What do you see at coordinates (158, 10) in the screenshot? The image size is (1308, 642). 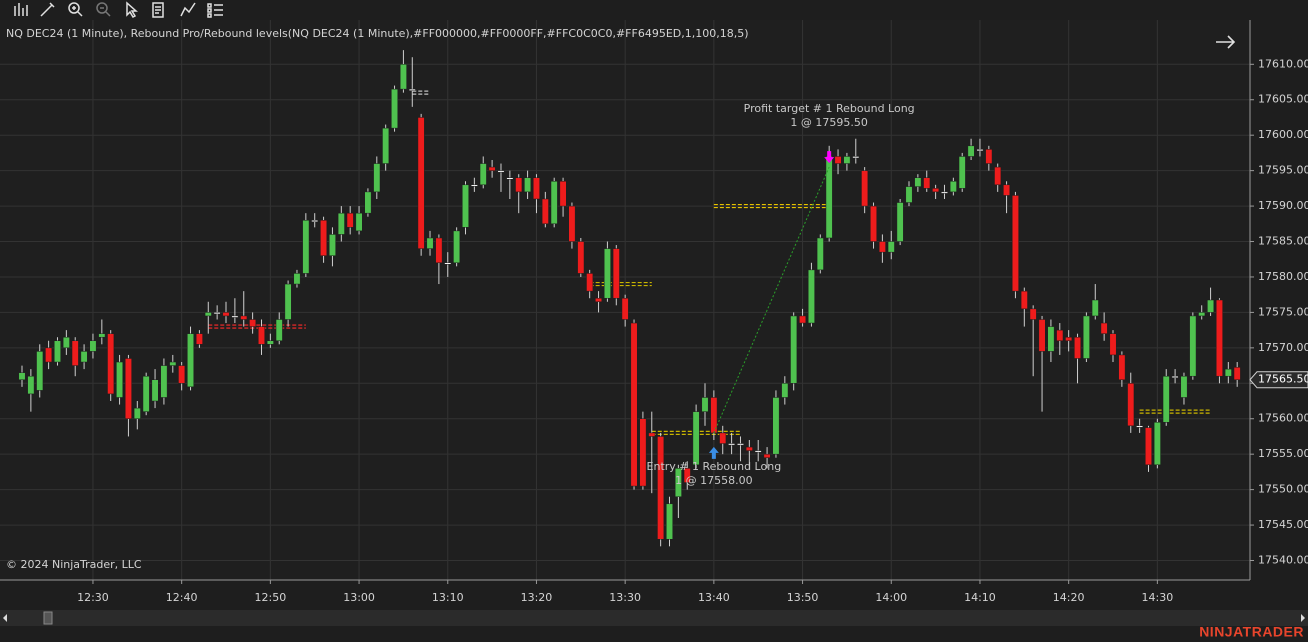 I see `properties-icon` at bounding box center [158, 10].